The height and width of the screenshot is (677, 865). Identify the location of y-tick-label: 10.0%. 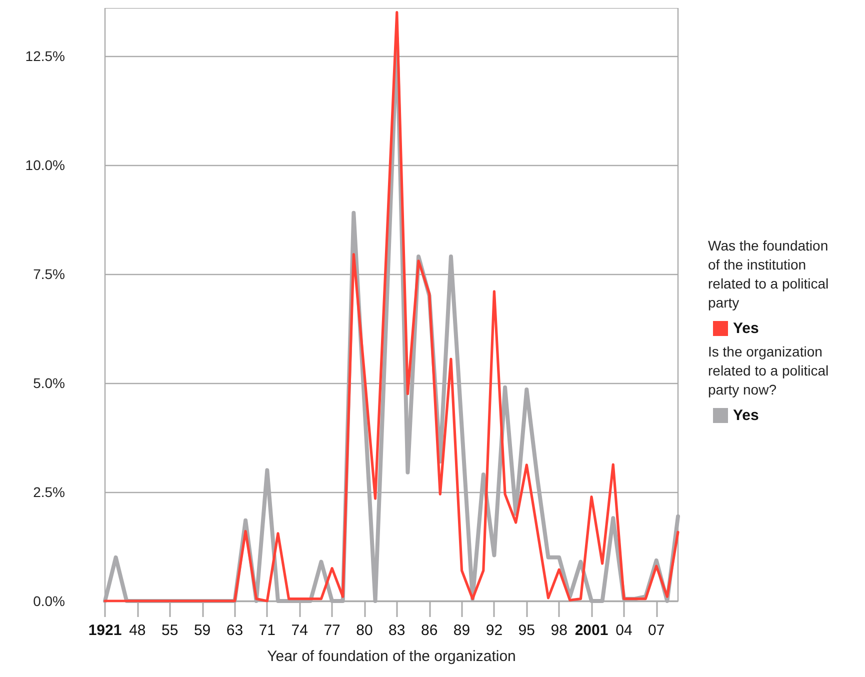
(45, 164).